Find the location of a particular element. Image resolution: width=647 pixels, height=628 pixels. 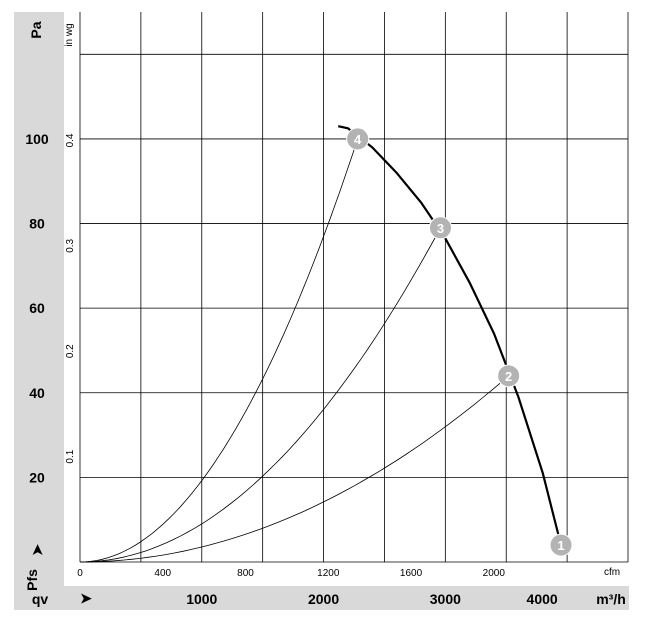

operating-point-label: 4 is located at coordinates (358, 139).